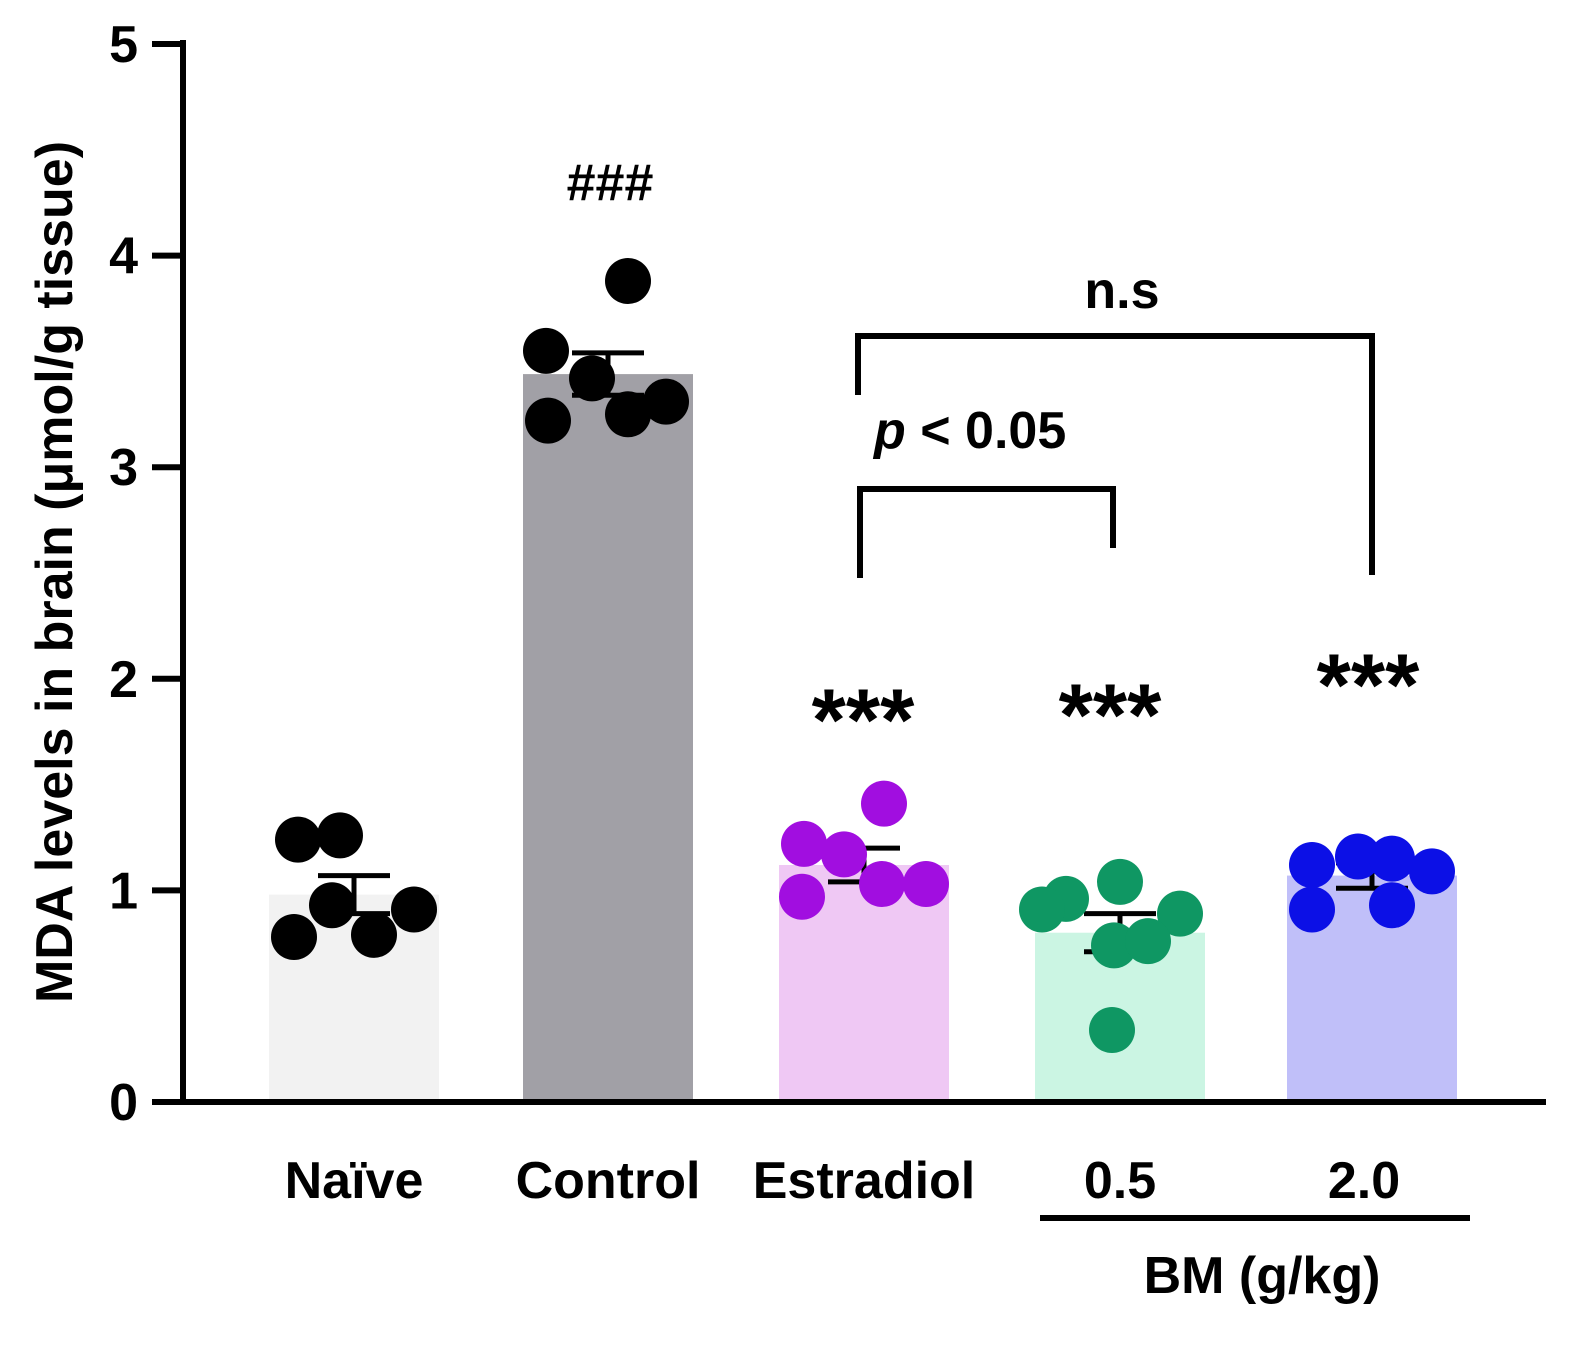 This screenshot has width=1592, height=1346. Describe the element at coordinates (123, 891) in the screenshot. I see `y-tick-label: 1` at that location.